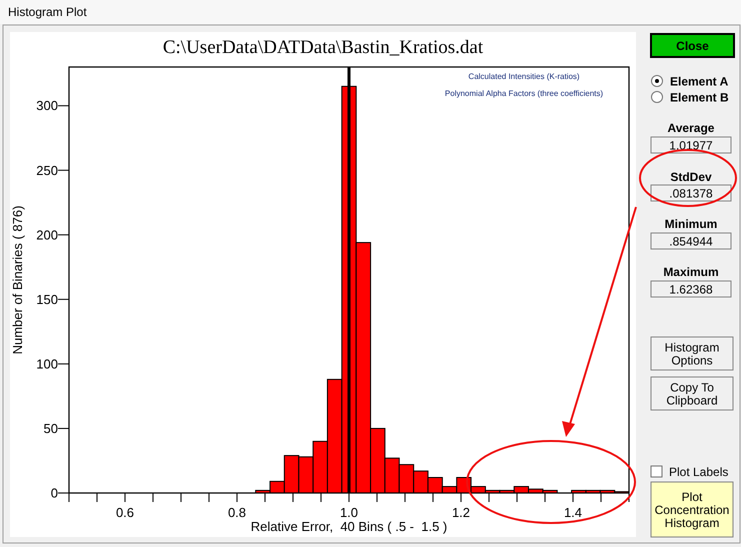  Describe the element at coordinates (691, 272) in the screenshot. I see `text: Maximum` at that location.